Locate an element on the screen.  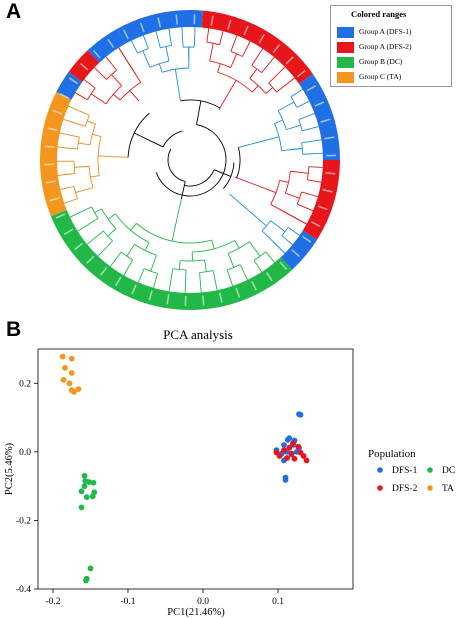
group-range-arc is located at coordinates (69, 85).